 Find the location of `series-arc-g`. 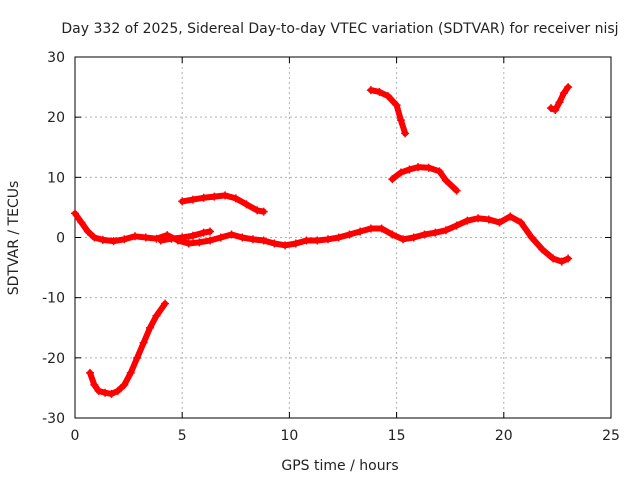

series-arc-g is located at coordinates (559, 98).